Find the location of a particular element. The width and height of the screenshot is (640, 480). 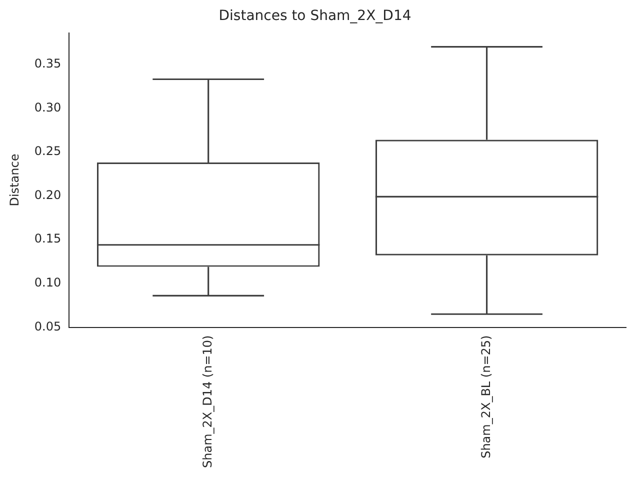

y-axis-title: Distance is located at coordinates (14, 180).